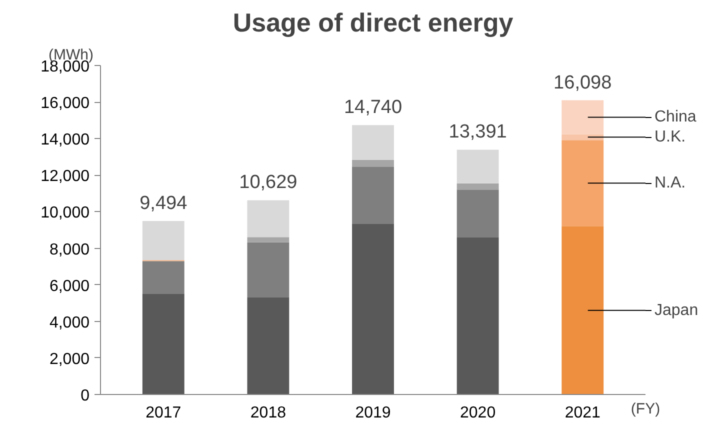 The image size is (701, 442). Describe the element at coordinates (583, 83) in the screenshot. I see `total-label: 16,098` at that location.